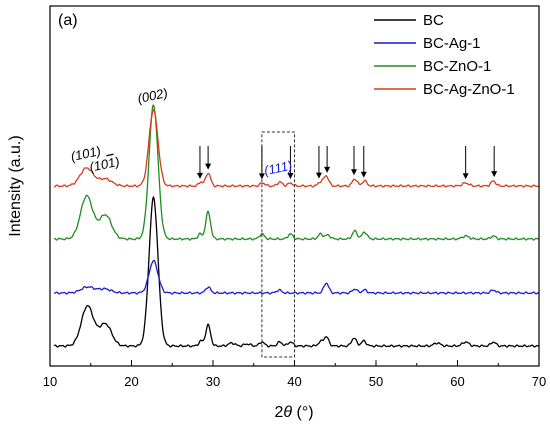 The height and width of the screenshot is (429, 550). I want to click on dashed-box-group, so click(278, 244).